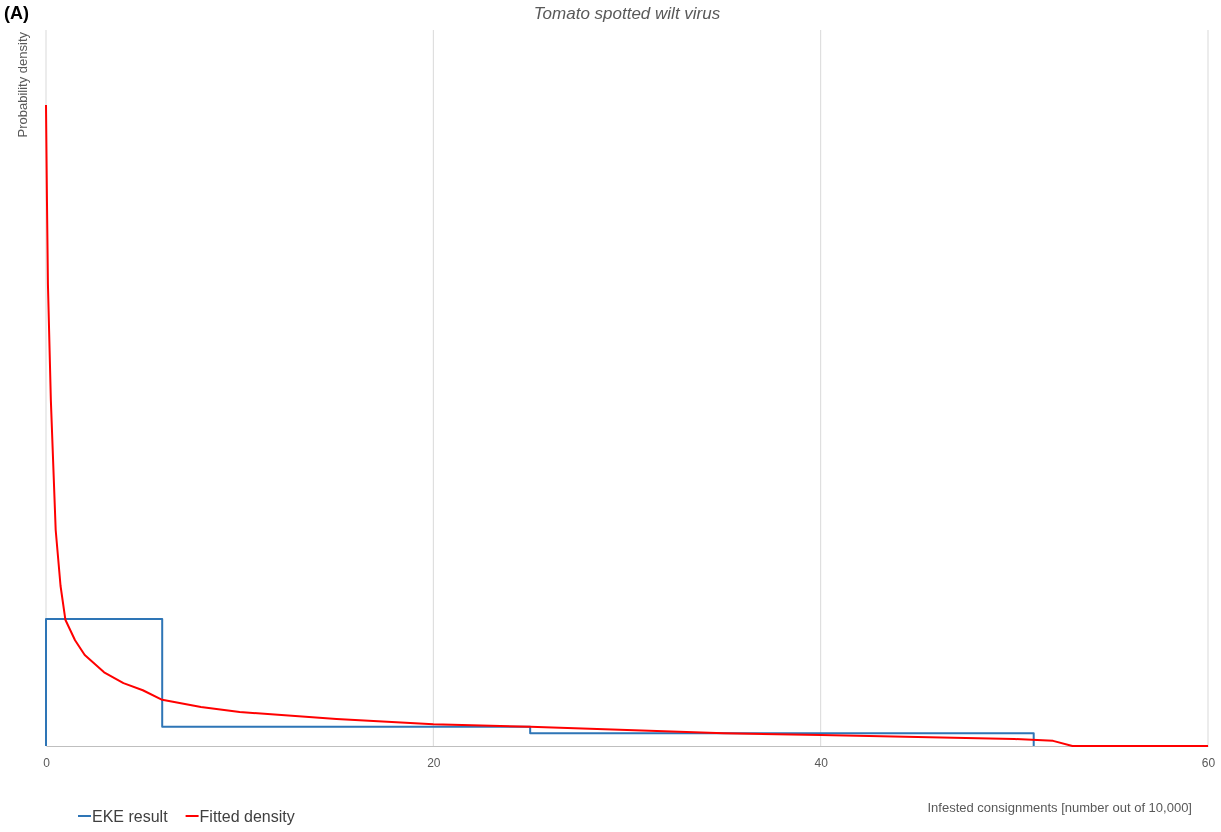  What do you see at coordinates (16, 13) in the screenshot?
I see `text: (A)` at bounding box center [16, 13].